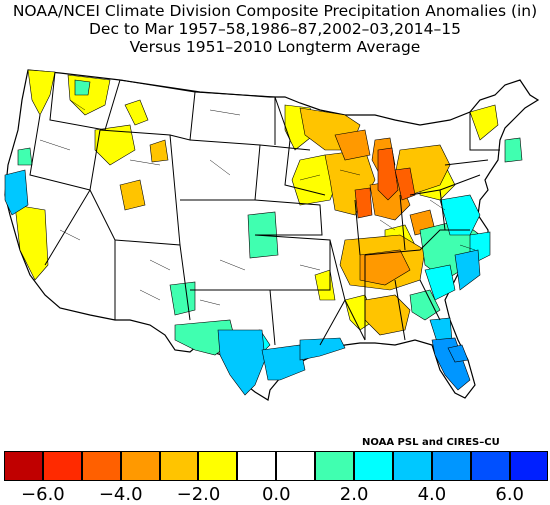  What do you see at coordinates (120, 494) in the screenshot?
I see `colorbar-tick-label: −4.0` at bounding box center [120, 494].